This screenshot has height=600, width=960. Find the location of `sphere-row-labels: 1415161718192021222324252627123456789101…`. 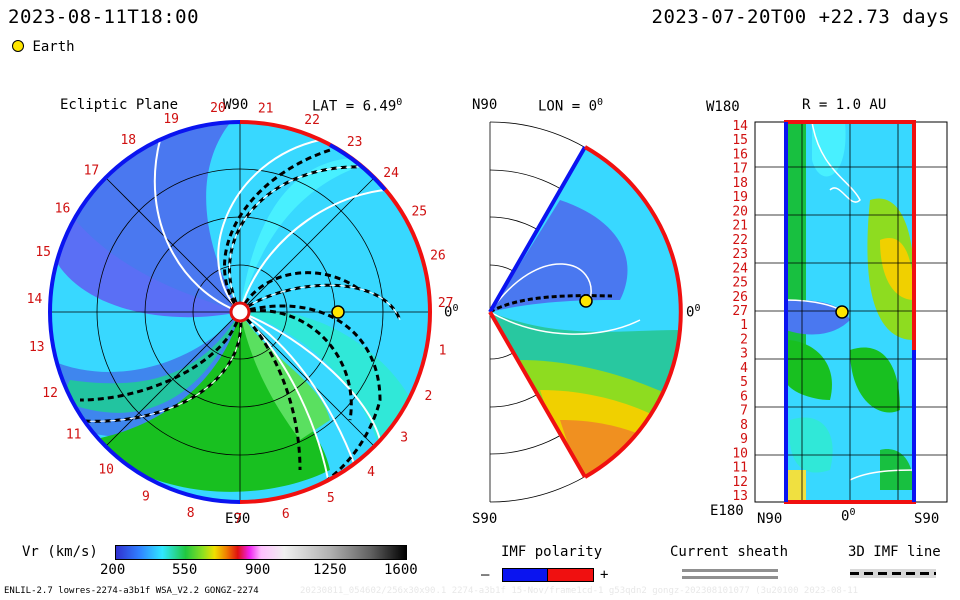

sphere-row-labels: 1415161718192021222324252627123456789101… is located at coordinates (740, 311).